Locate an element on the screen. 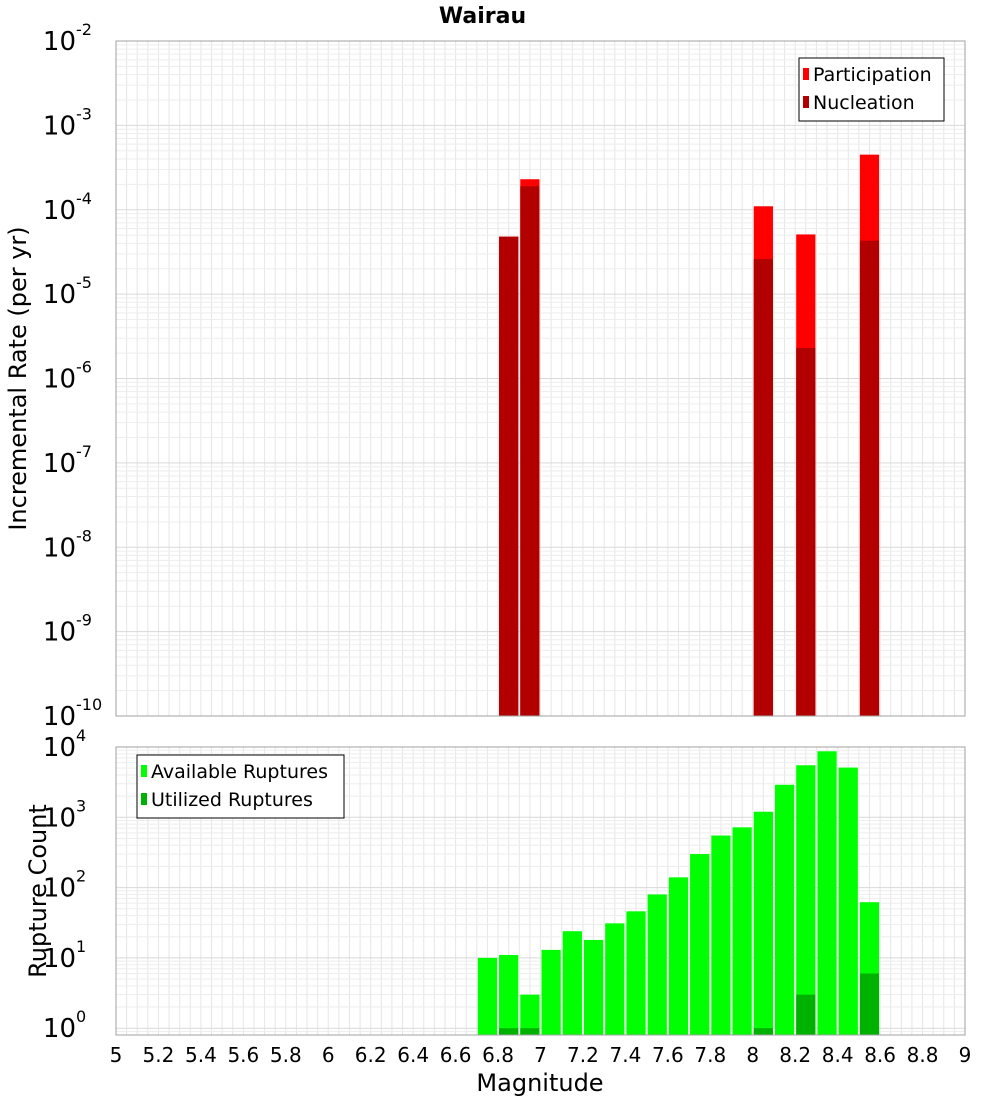 The width and height of the screenshot is (1000, 1100). legend-entry: Utilized Ruptures is located at coordinates (232, 800).